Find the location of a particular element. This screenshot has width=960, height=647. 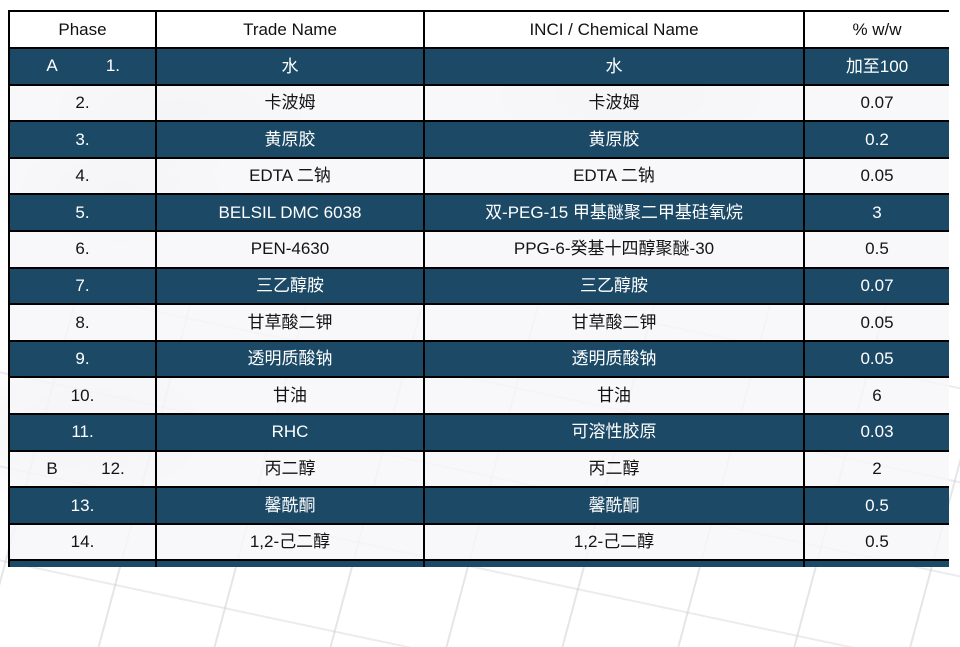

row-number: 2. is located at coordinates (82, 103).